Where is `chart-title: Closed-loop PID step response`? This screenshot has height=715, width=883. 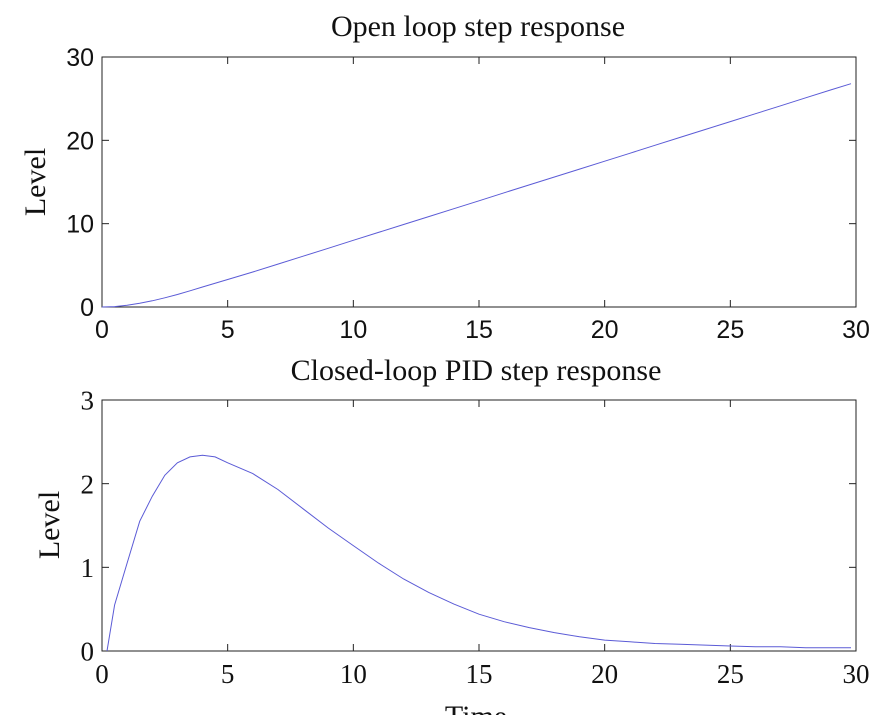 chart-title: Closed-loop PID step response is located at coordinates (476, 370).